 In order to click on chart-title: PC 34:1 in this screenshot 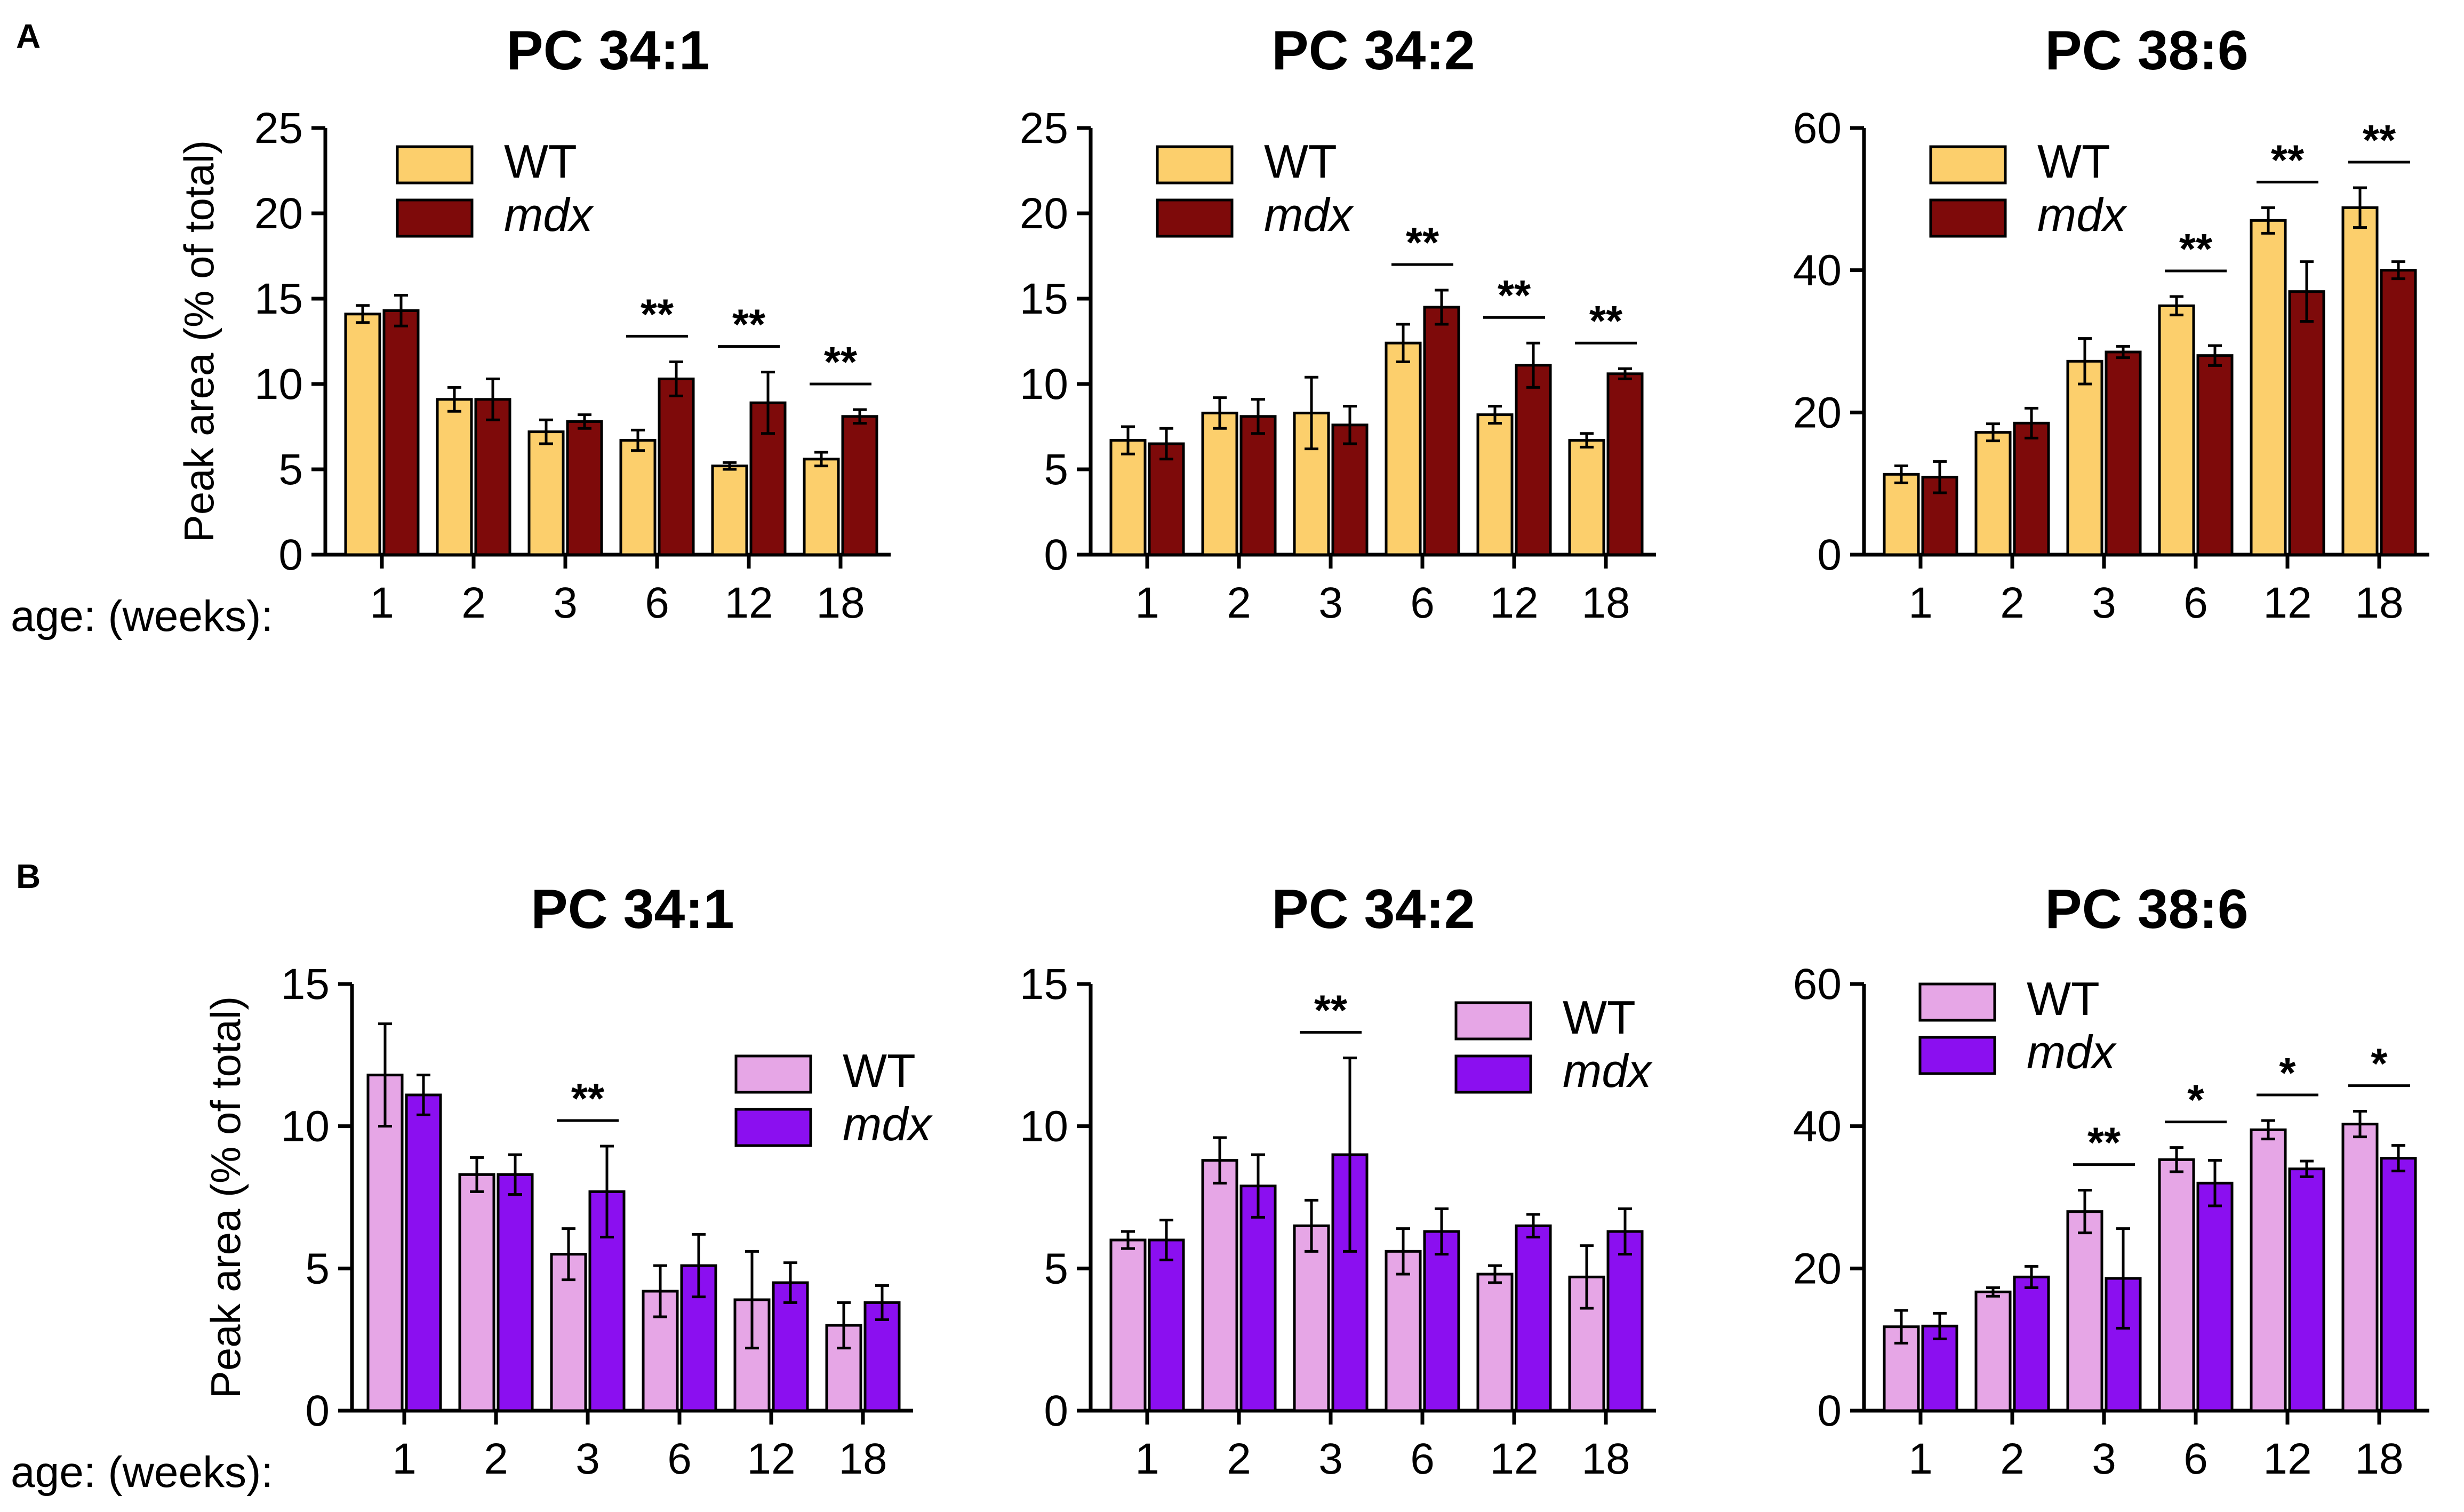, I will do `click(632, 909)`.